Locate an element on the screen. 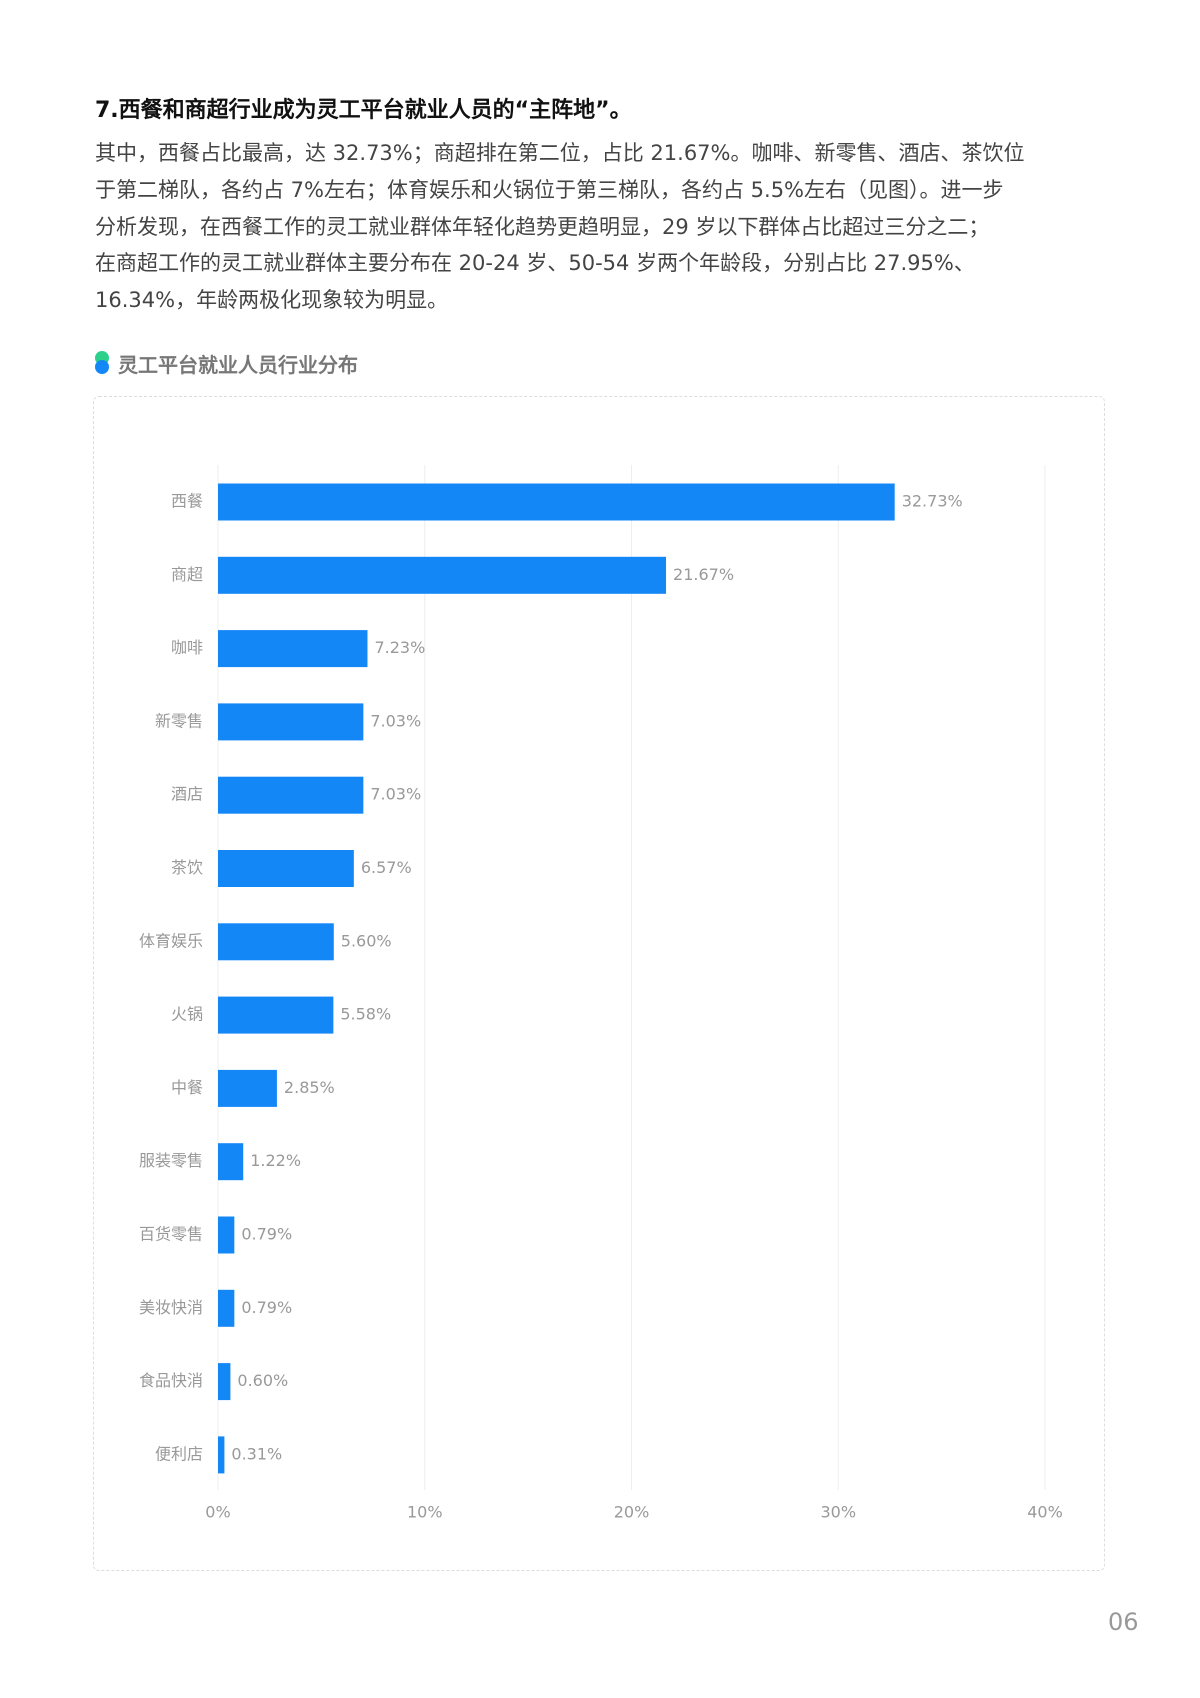 The height and width of the screenshot is (1698, 1200). chart-icon is located at coordinates (102, 362).